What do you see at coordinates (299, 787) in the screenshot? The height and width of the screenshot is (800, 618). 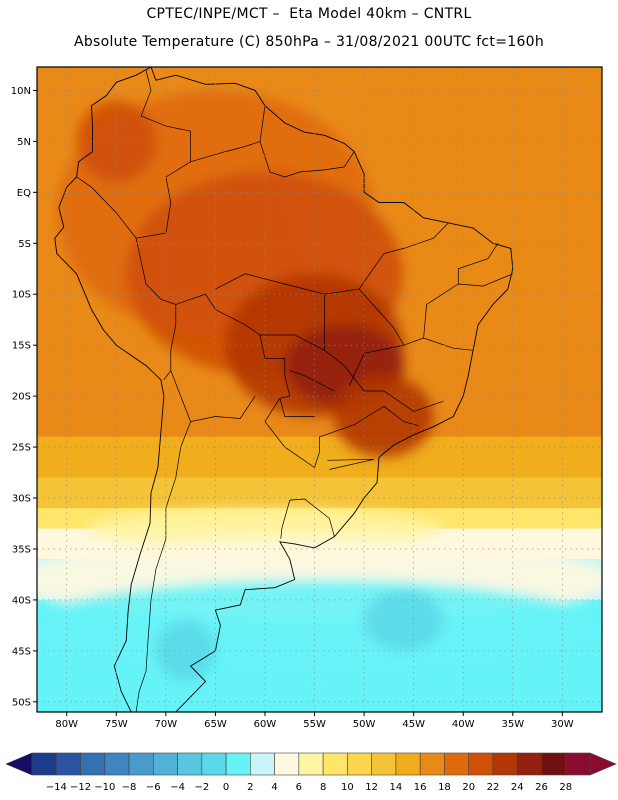 I see `colorbar-tick-label: 6` at bounding box center [299, 787].